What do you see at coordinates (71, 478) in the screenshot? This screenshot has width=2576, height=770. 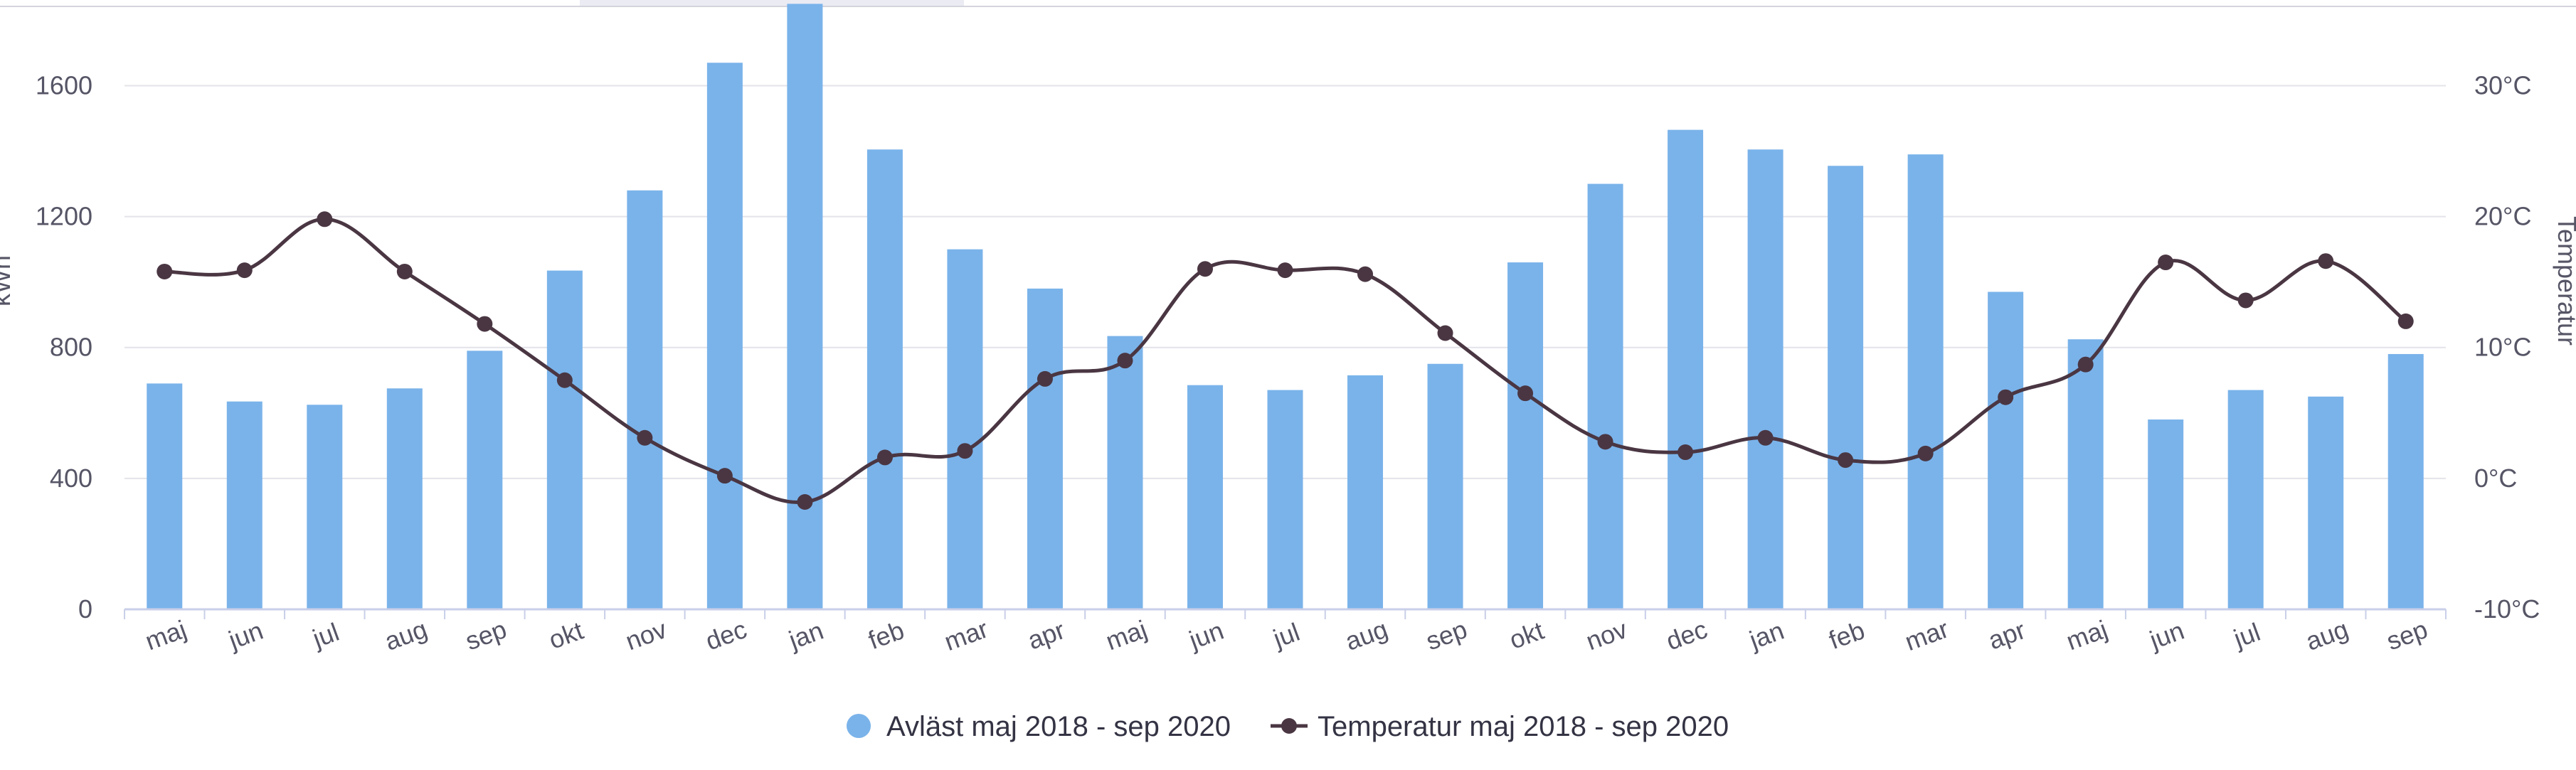 I see `y-left-tick-label: 400` at bounding box center [71, 478].